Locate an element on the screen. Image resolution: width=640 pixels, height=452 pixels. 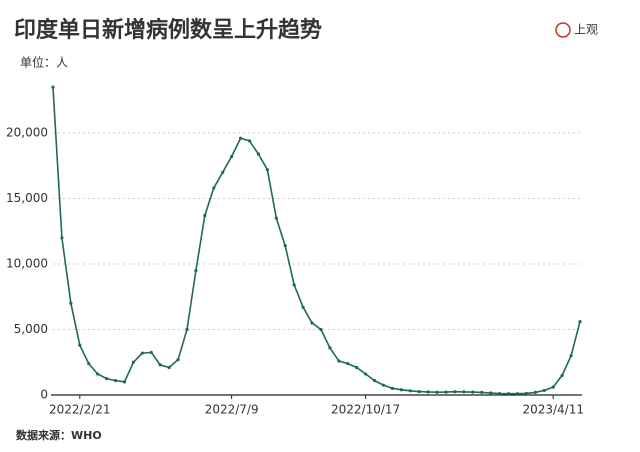
y-tick-label: 5,000 is located at coordinates (31, 329).